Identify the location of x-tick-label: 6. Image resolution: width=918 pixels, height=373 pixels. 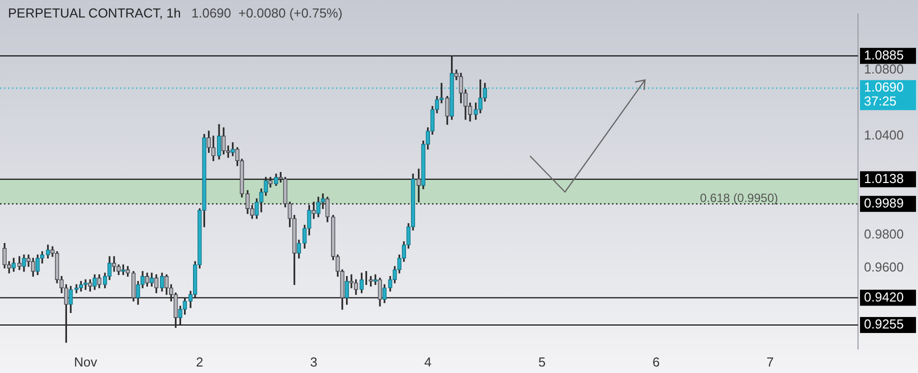
(656, 362).